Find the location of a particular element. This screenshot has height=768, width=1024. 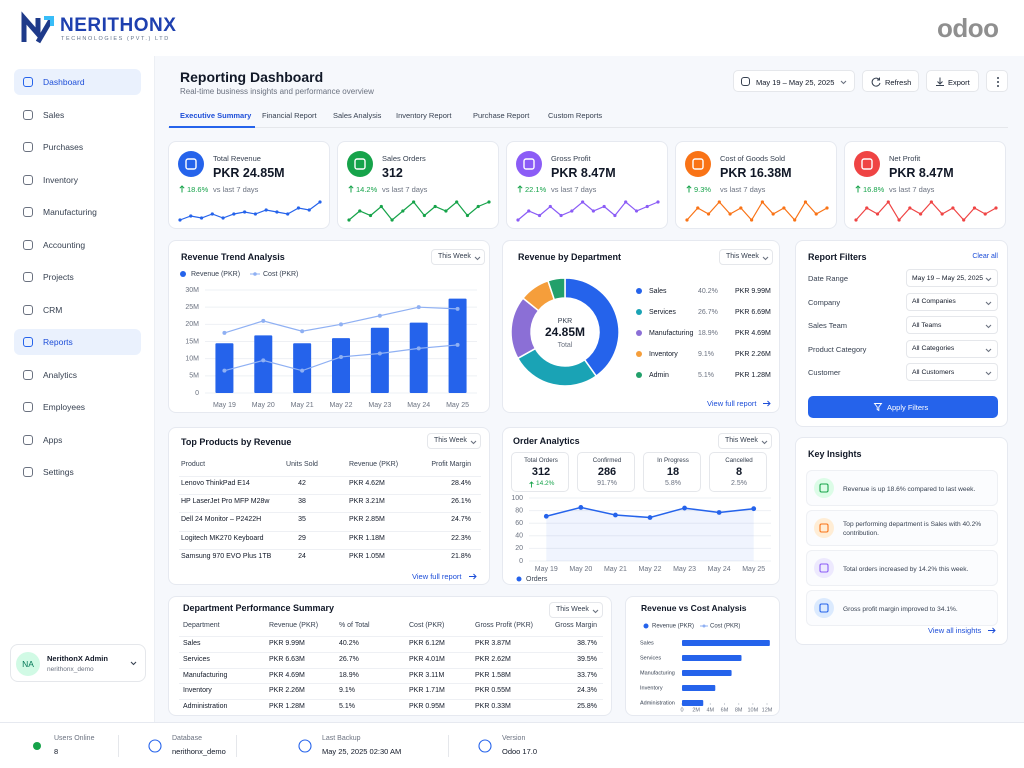

nav-item: Sales is located at coordinates (77, 115).